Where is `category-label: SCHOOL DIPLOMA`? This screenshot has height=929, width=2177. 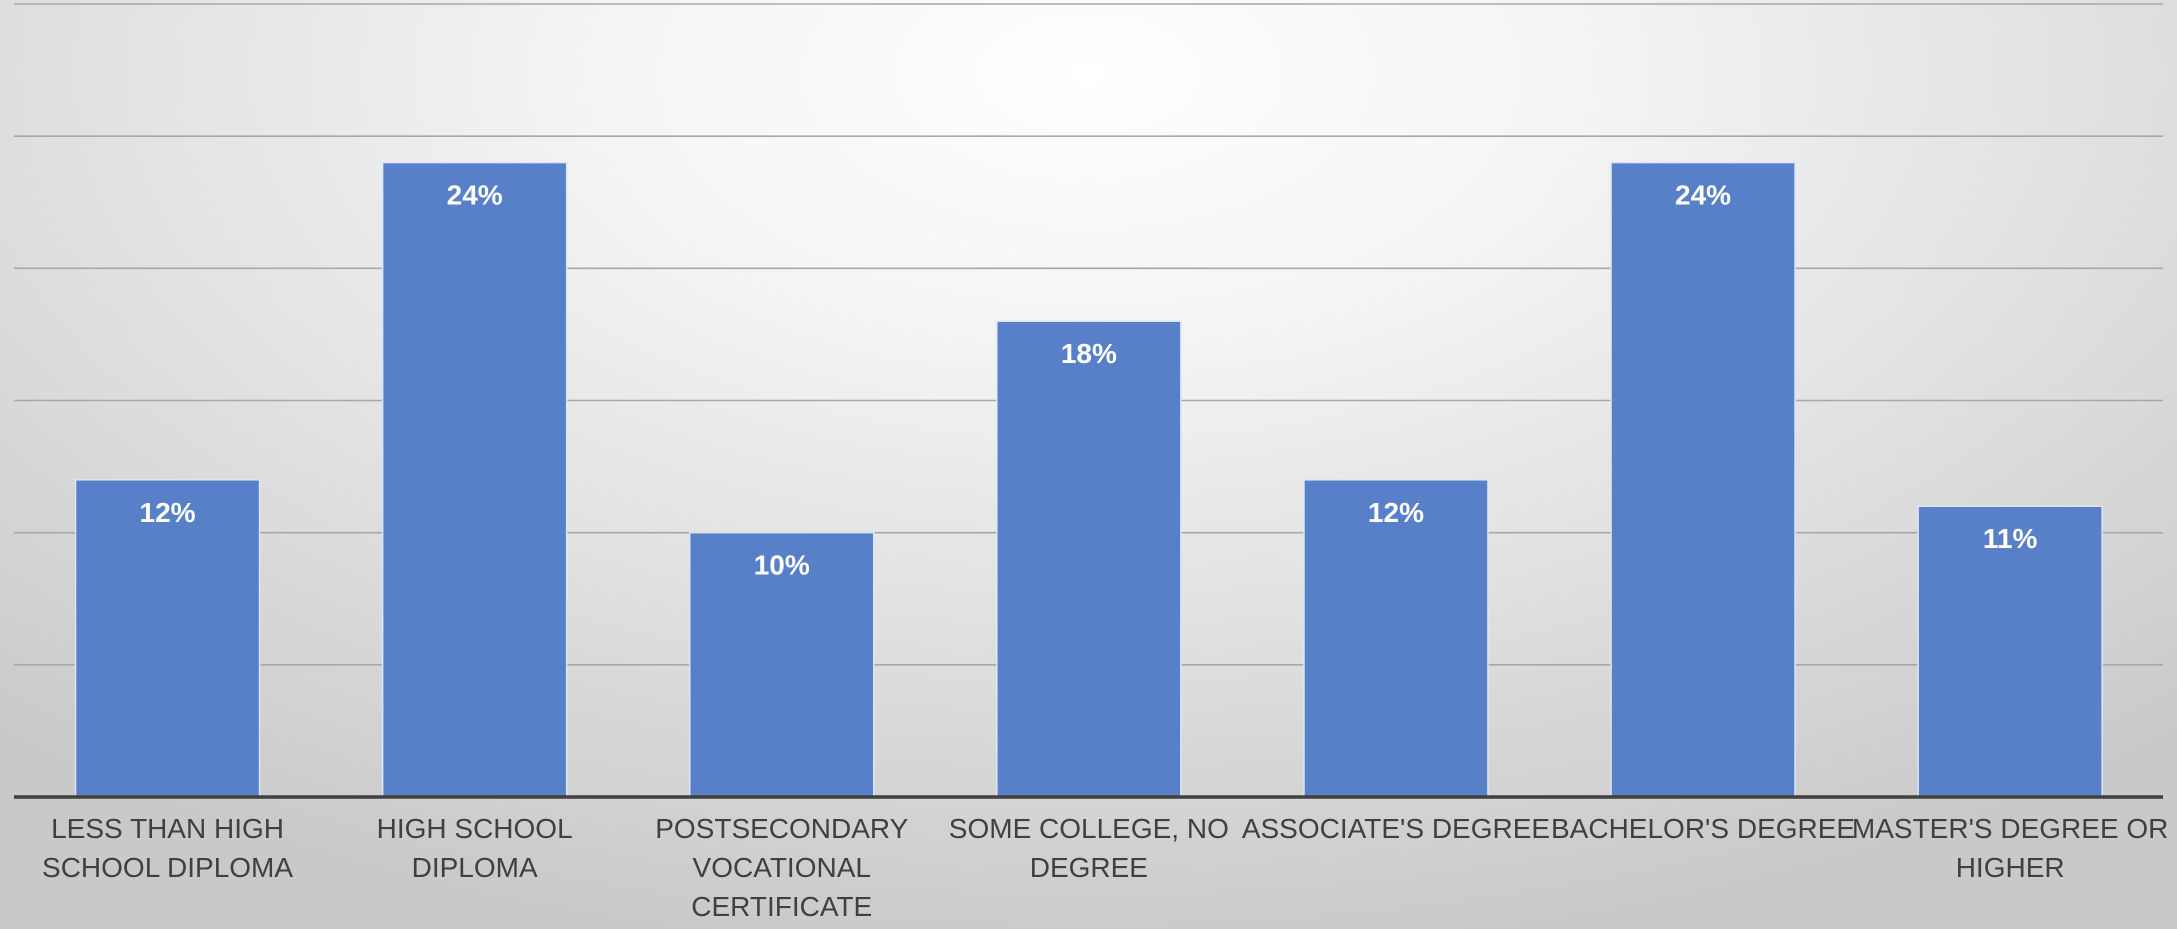 category-label: SCHOOL DIPLOMA is located at coordinates (167, 867).